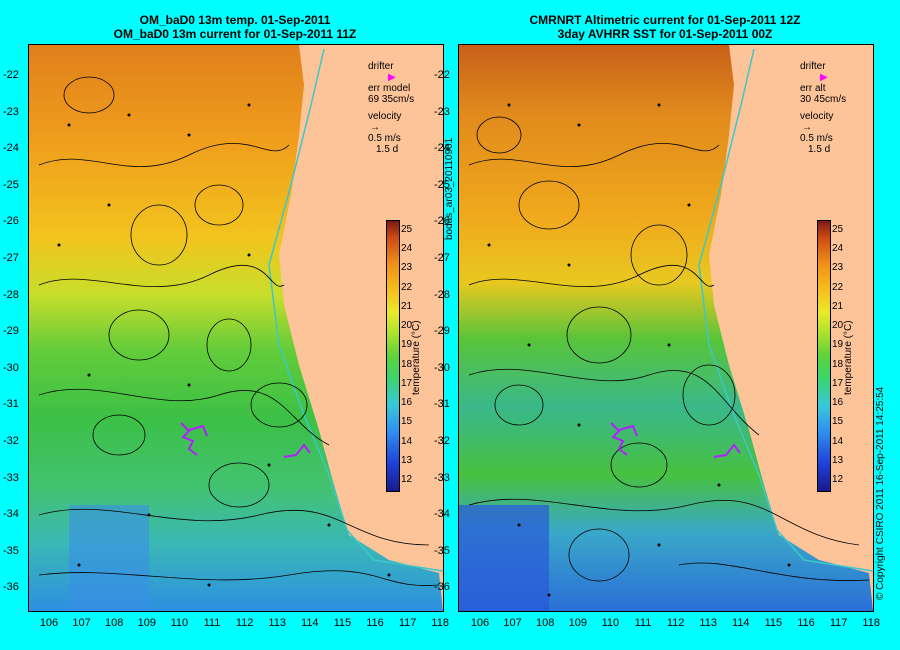 This screenshot has height=650, width=900. I want to click on right-x-tick-label: 118, so click(871, 623).